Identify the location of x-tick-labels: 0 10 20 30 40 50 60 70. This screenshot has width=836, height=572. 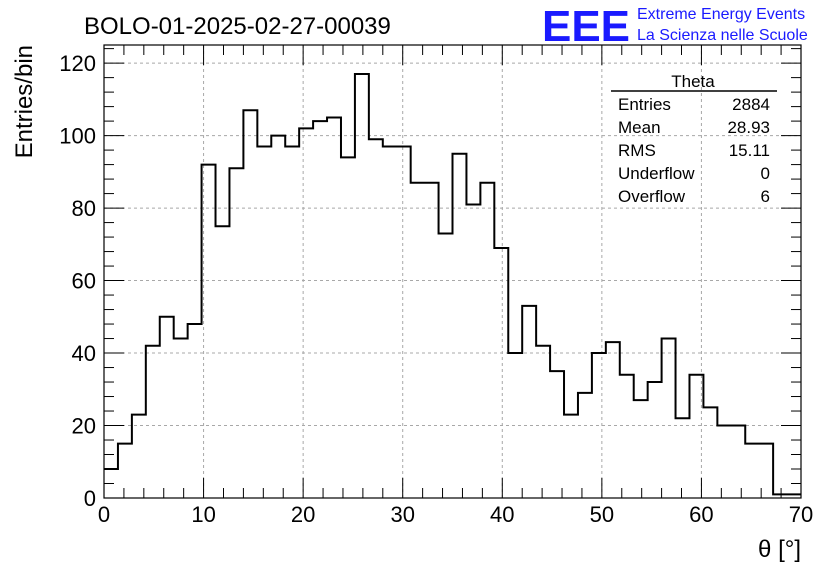
(455, 514).